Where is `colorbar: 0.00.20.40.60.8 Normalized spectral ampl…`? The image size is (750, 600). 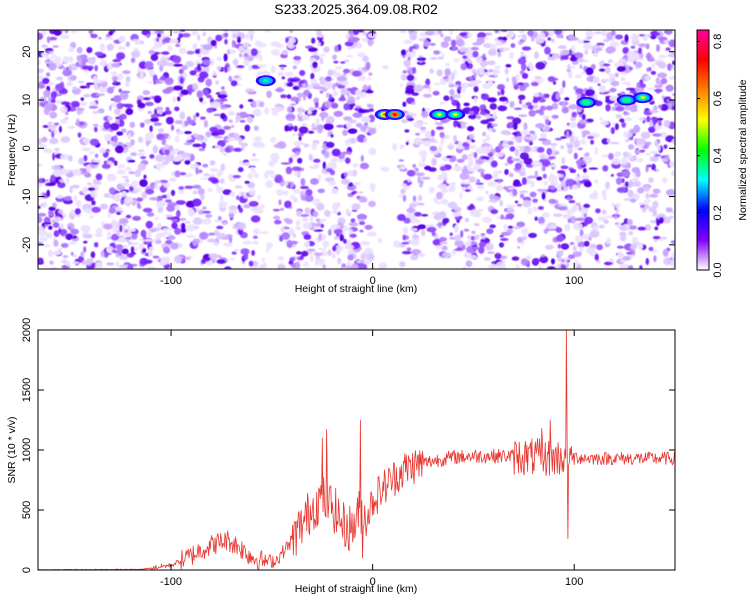
colorbar: 0.00.20.40.60.8 Normalized spectral ampl… is located at coordinates (722, 153).